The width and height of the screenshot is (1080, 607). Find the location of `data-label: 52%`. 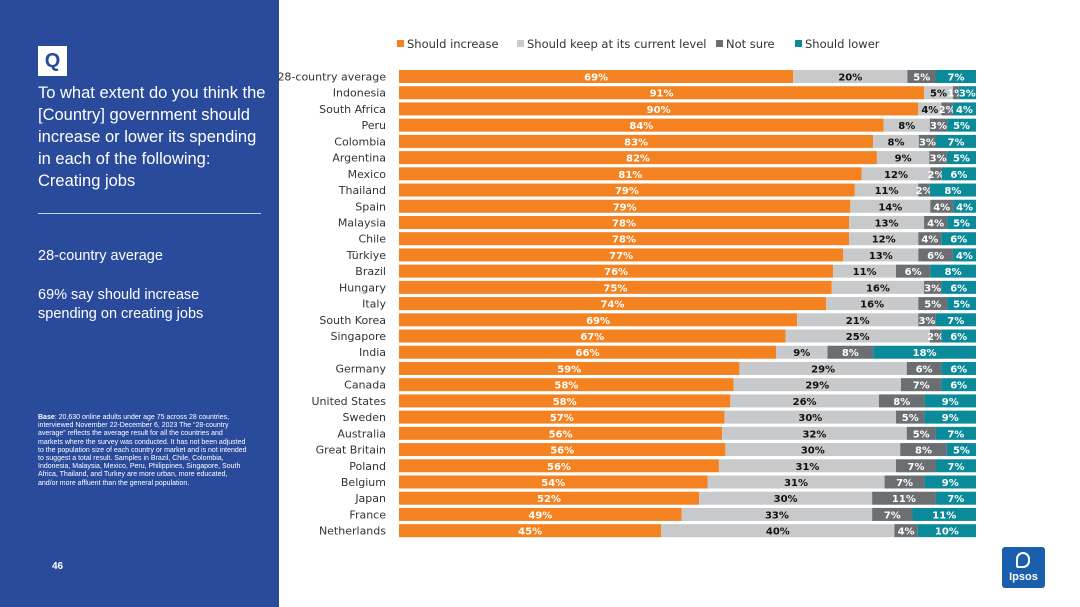

data-label: 52% is located at coordinates (549, 499).